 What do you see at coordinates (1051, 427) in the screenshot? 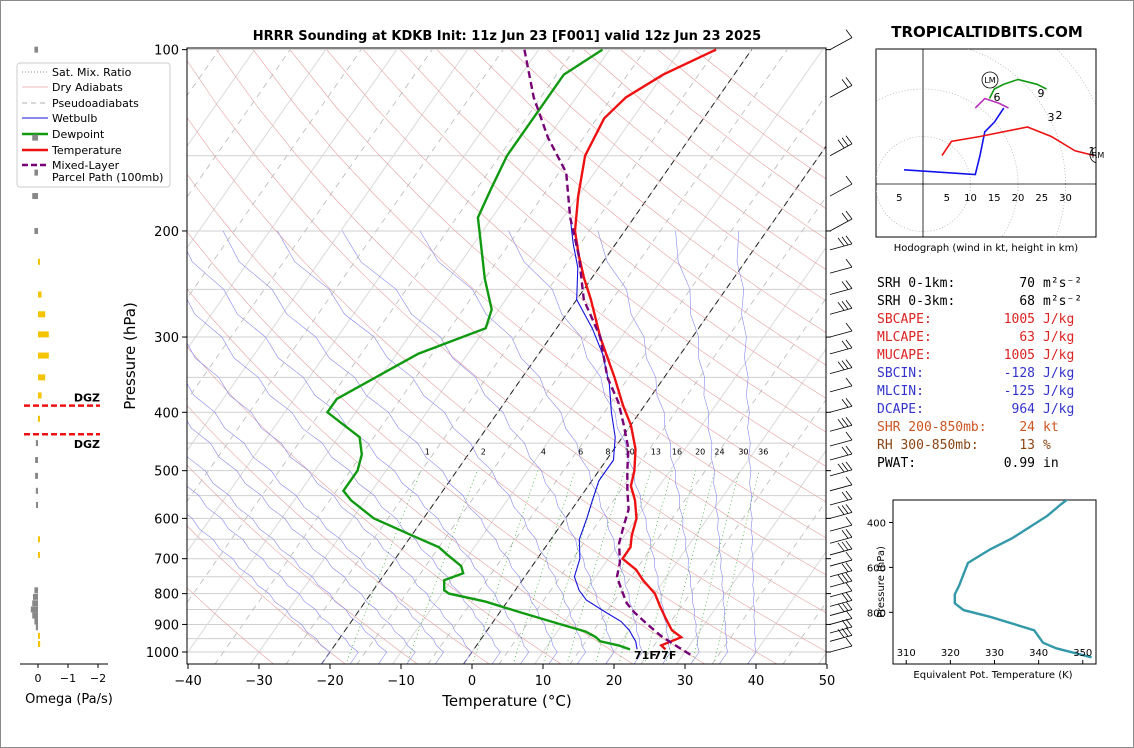
I see `index-unit: kt` at bounding box center [1051, 427].